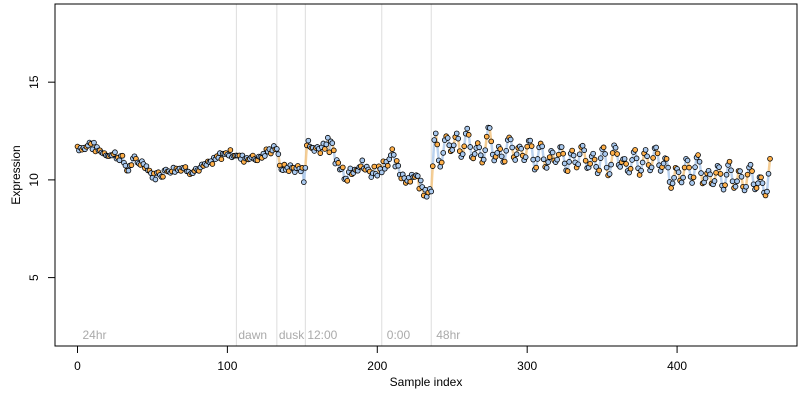 This screenshot has height=400, width=800. I want to click on segment-label: 48hr, so click(448, 335).